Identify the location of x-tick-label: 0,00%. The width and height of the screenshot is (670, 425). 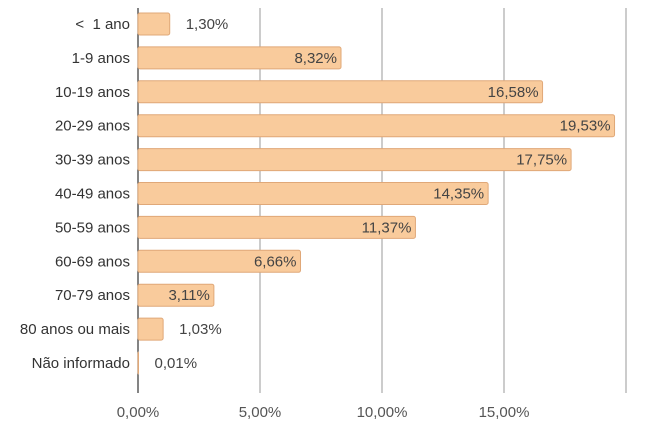
(138, 412).